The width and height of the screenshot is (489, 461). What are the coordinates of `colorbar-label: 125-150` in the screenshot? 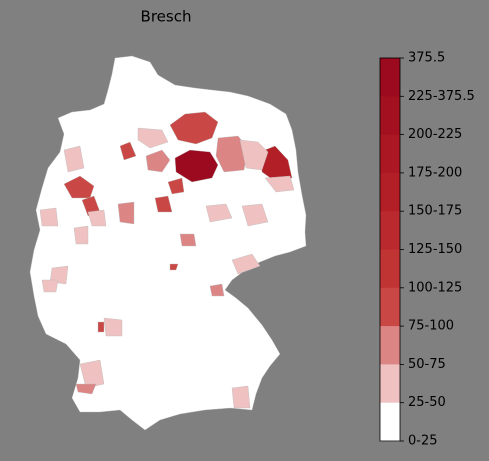 It's located at (435, 249).